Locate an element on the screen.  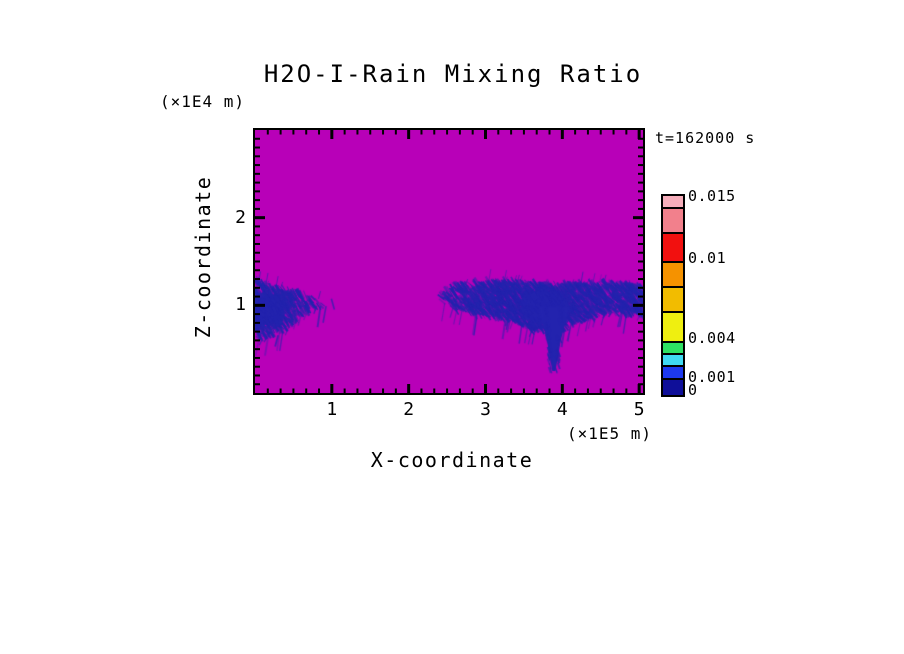
colorbar-tick-label: 0.001 is located at coordinates (712, 377).